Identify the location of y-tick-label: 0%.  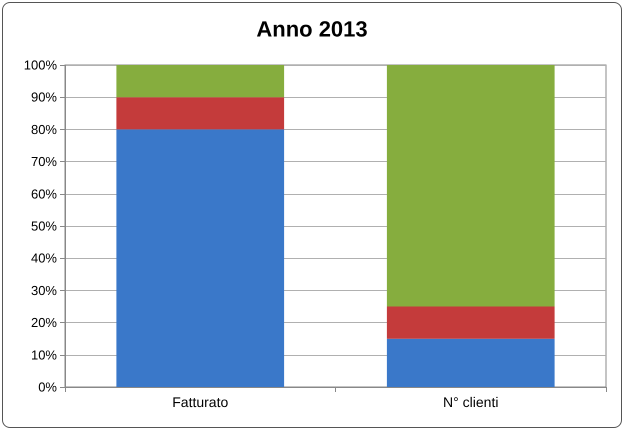
(48, 387).